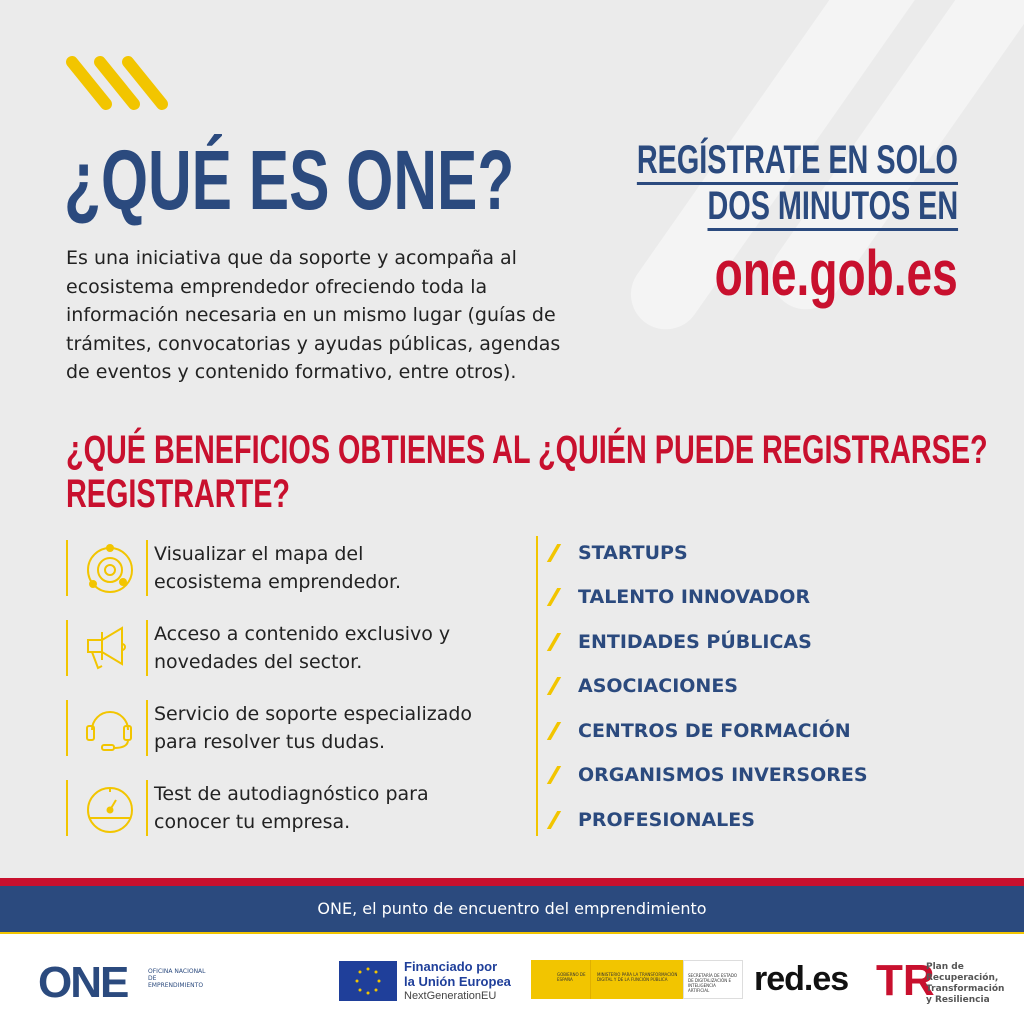 The image size is (1024, 1024). Describe the element at coordinates (106, 648) in the screenshot. I see `megaphone-icon` at that location.